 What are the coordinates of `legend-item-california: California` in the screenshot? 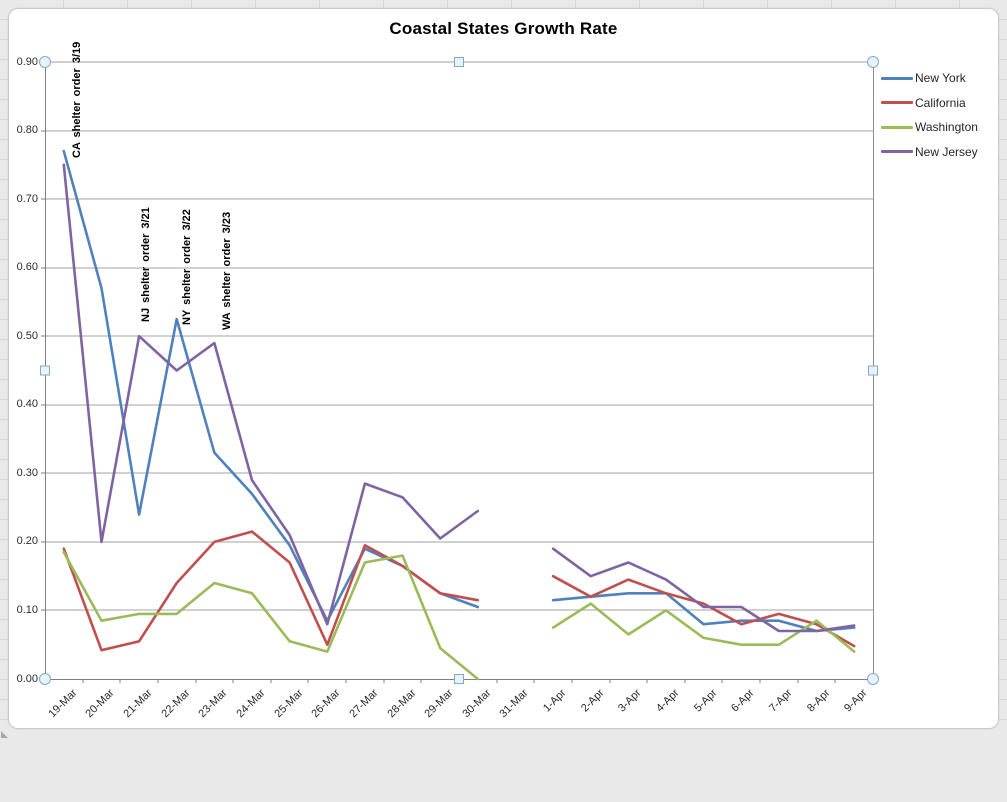 It's located at (929, 103).